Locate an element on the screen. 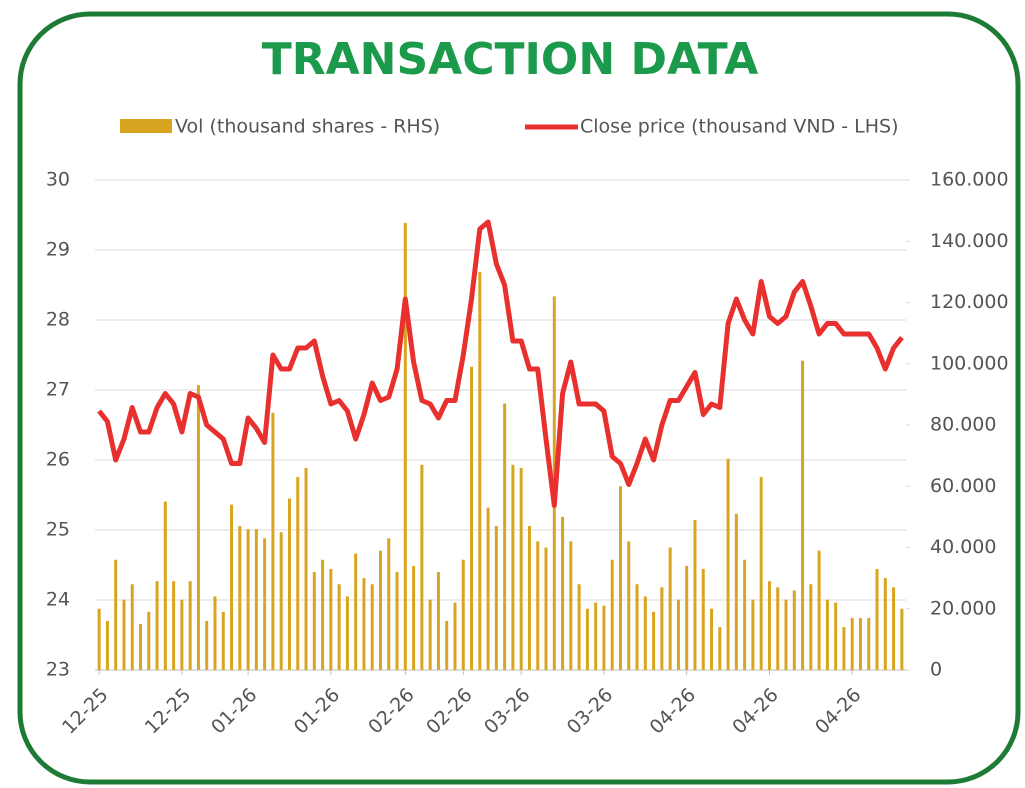 This screenshot has height=788, width=1025. y2-tick-label: 60.000 is located at coordinates (963, 486).